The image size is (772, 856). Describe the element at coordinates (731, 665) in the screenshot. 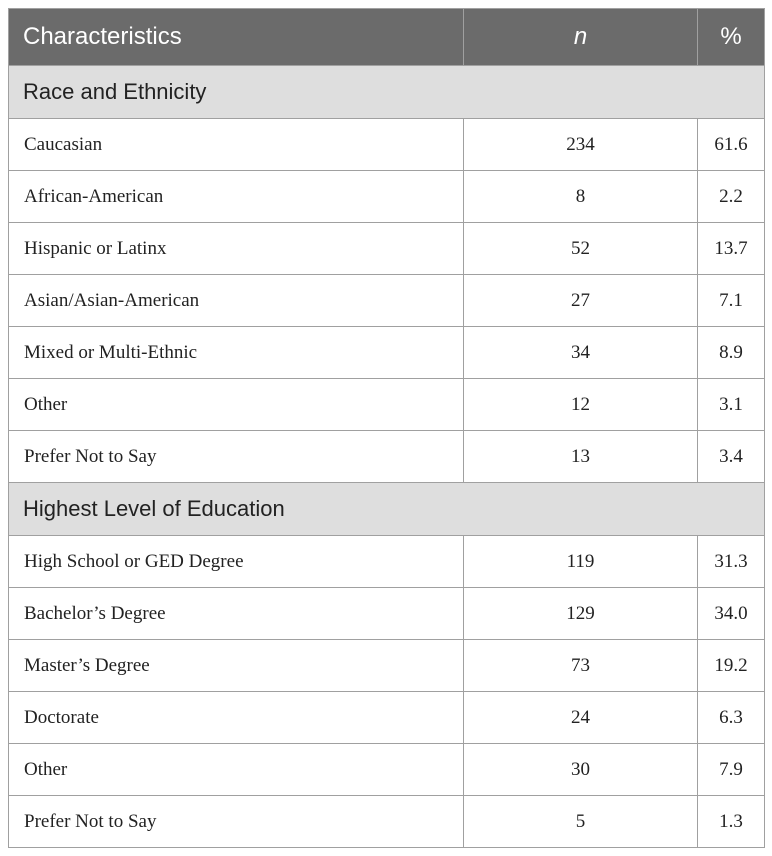

I see `row-percent: 19.2` at that location.